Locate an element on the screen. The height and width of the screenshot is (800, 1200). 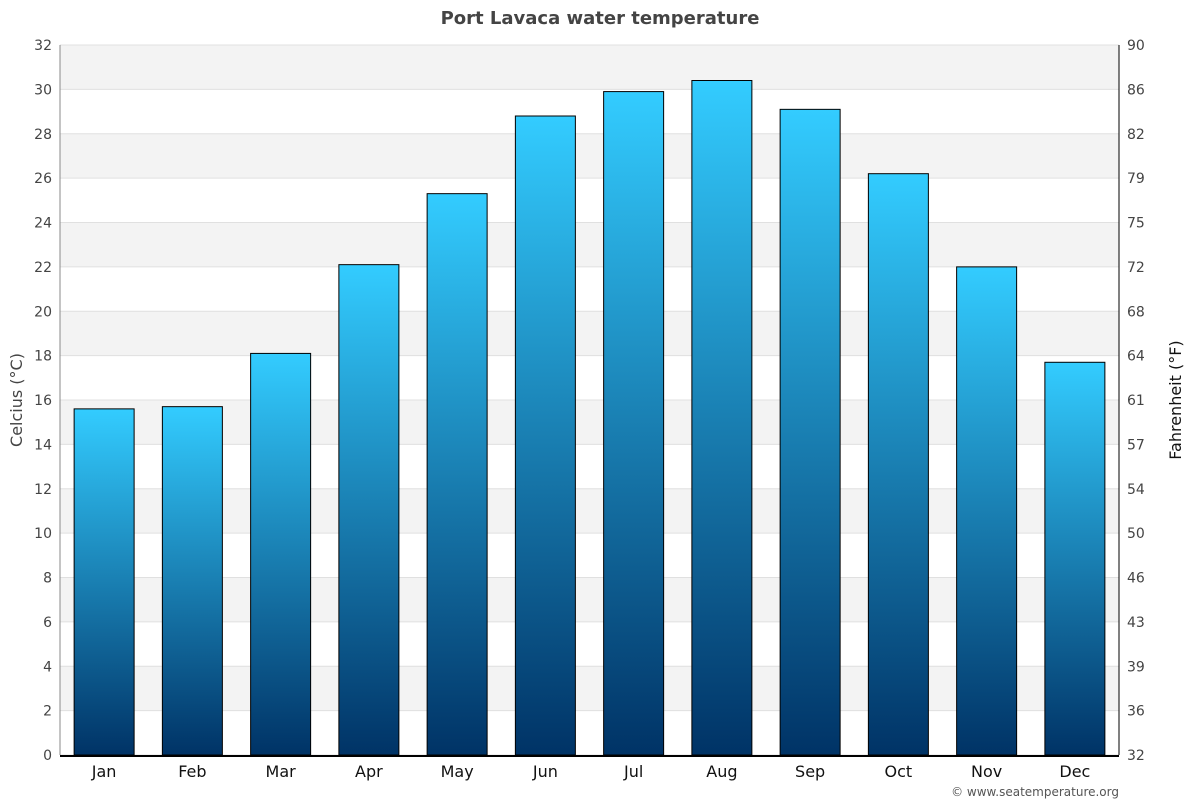
y-tick-label: 0 is located at coordinates (47, 756).